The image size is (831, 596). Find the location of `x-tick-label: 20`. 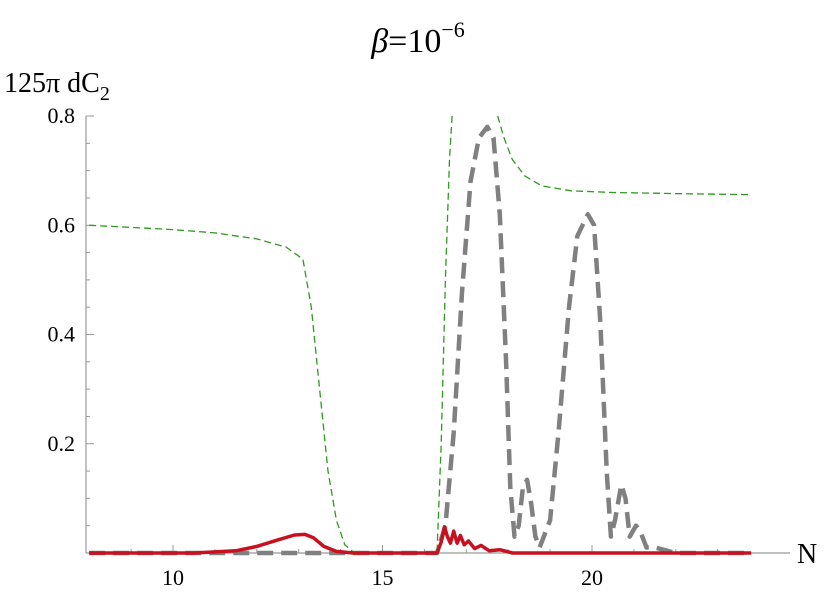

x-tick-label: 20 is located at coordinates (592, 577).